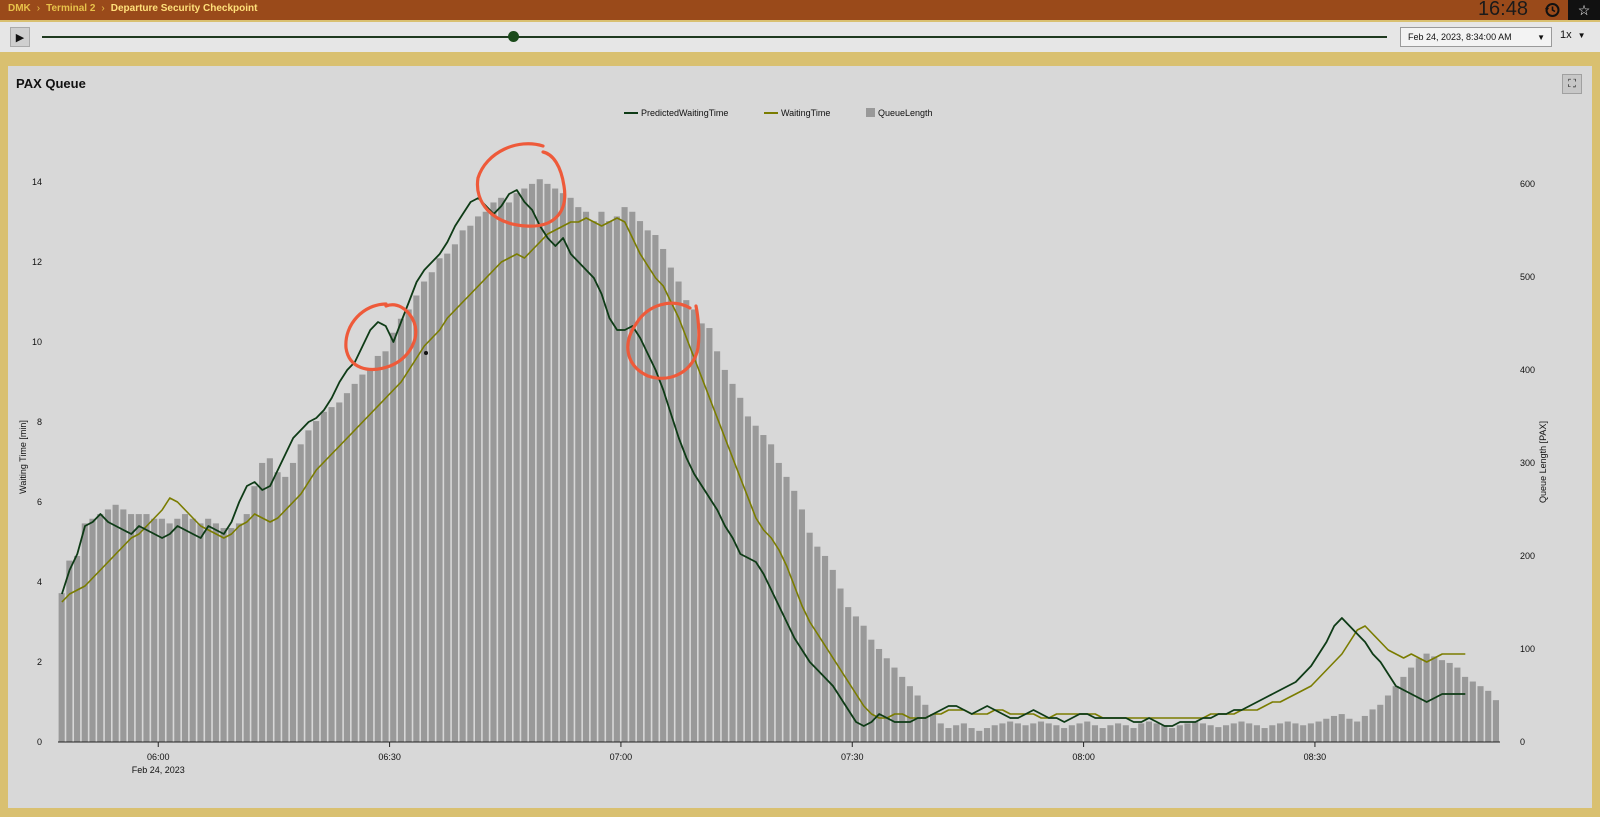  What do you see at coordinates (1572, 84) in the screenshot?
I see `expand-button: ⛶` at bounding box center [1572, 84].